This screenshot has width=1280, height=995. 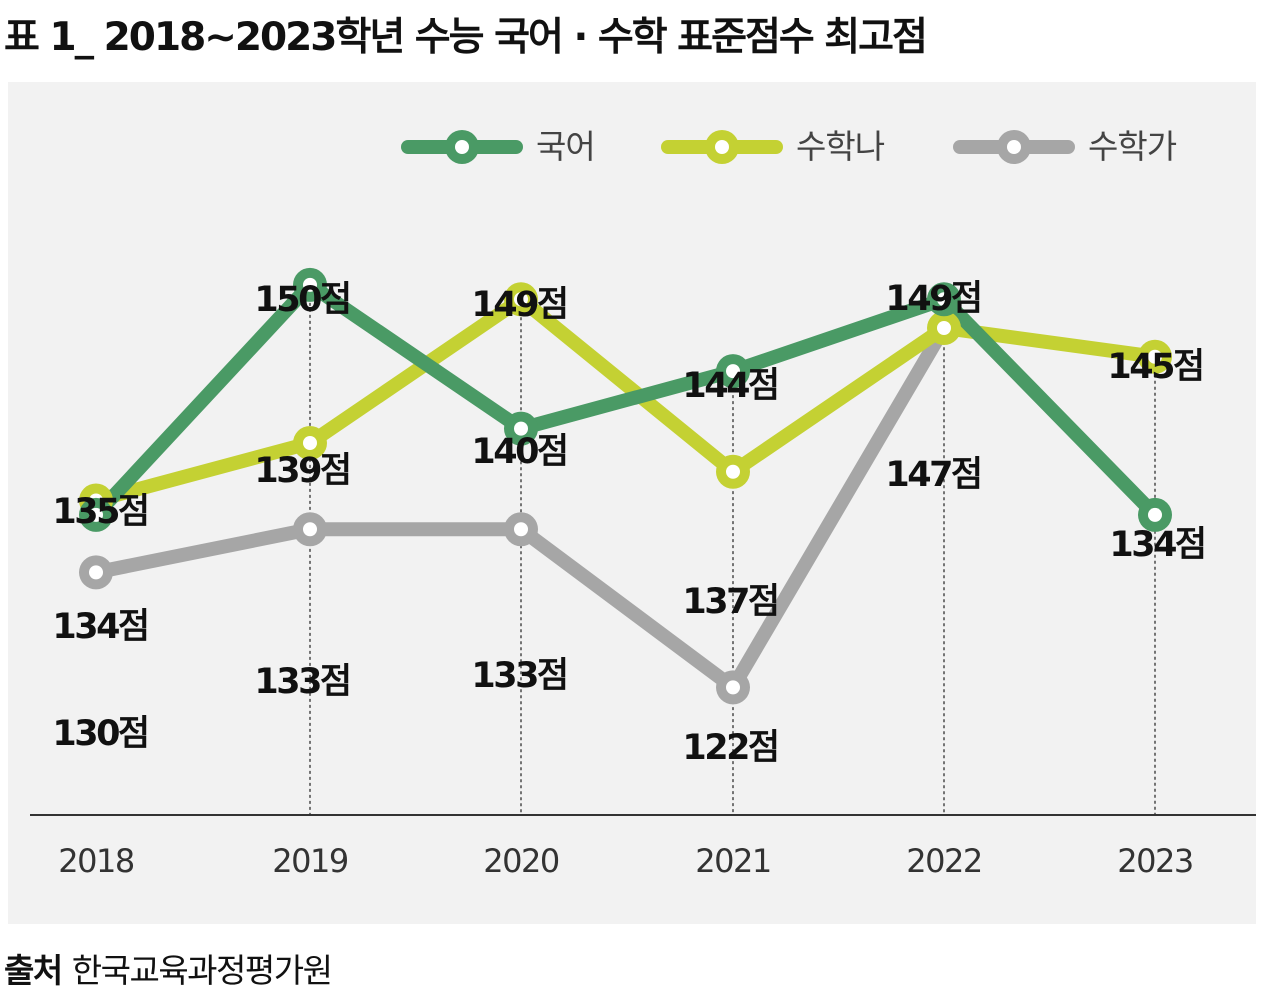 I want to click on point-inner-수학나-2020, so click(x=521, y=299).